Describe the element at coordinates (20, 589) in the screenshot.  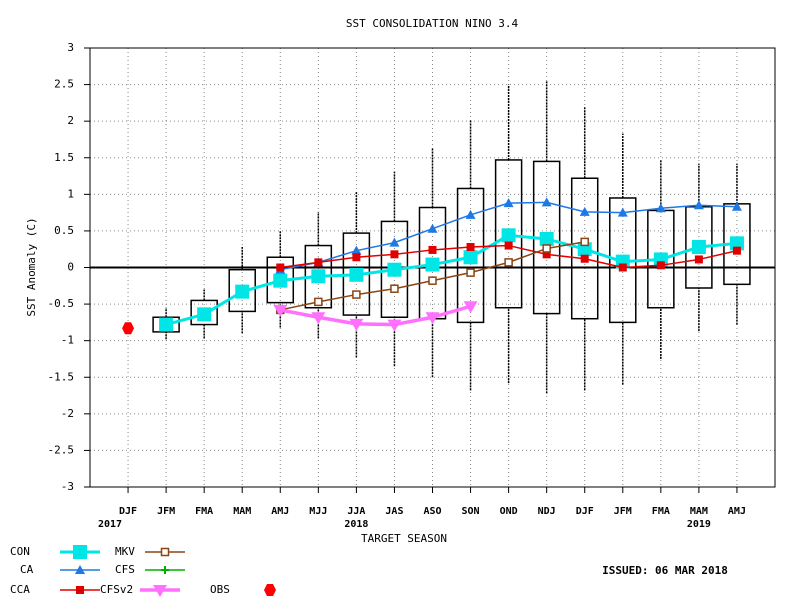
I see `legend-label: CCA` at that location.